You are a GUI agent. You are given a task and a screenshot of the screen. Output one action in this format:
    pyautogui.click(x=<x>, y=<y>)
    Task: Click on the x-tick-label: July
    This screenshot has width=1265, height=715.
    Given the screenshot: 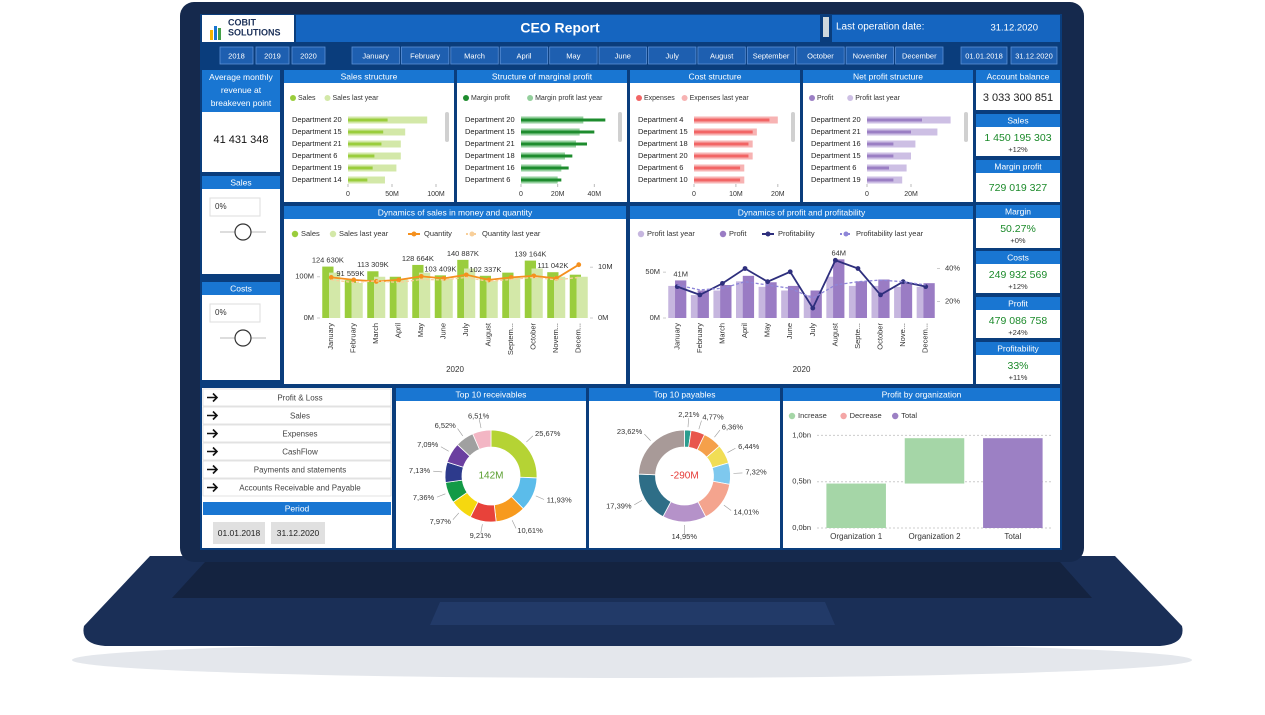 What is the action you would take?
    pyautogui.click(x=812, y=330)
    